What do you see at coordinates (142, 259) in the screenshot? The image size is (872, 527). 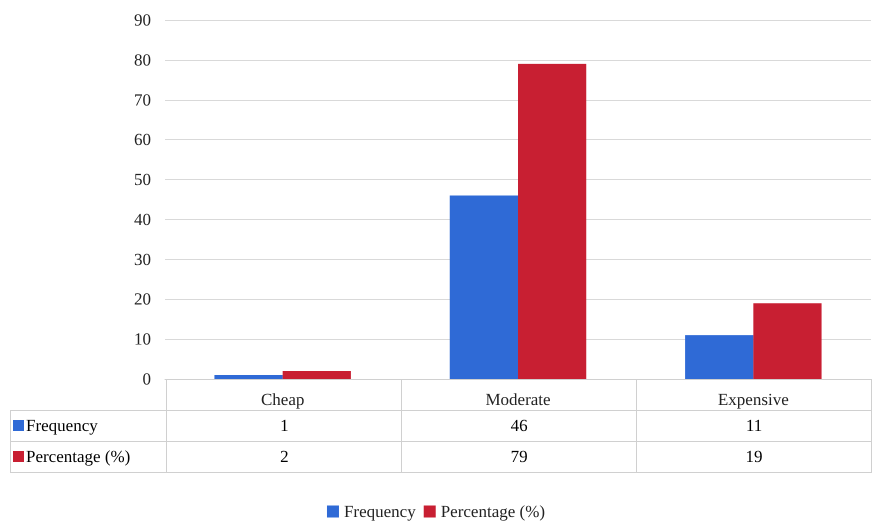 I see `y-tick-label: 30` at bounding box center [142, 259].